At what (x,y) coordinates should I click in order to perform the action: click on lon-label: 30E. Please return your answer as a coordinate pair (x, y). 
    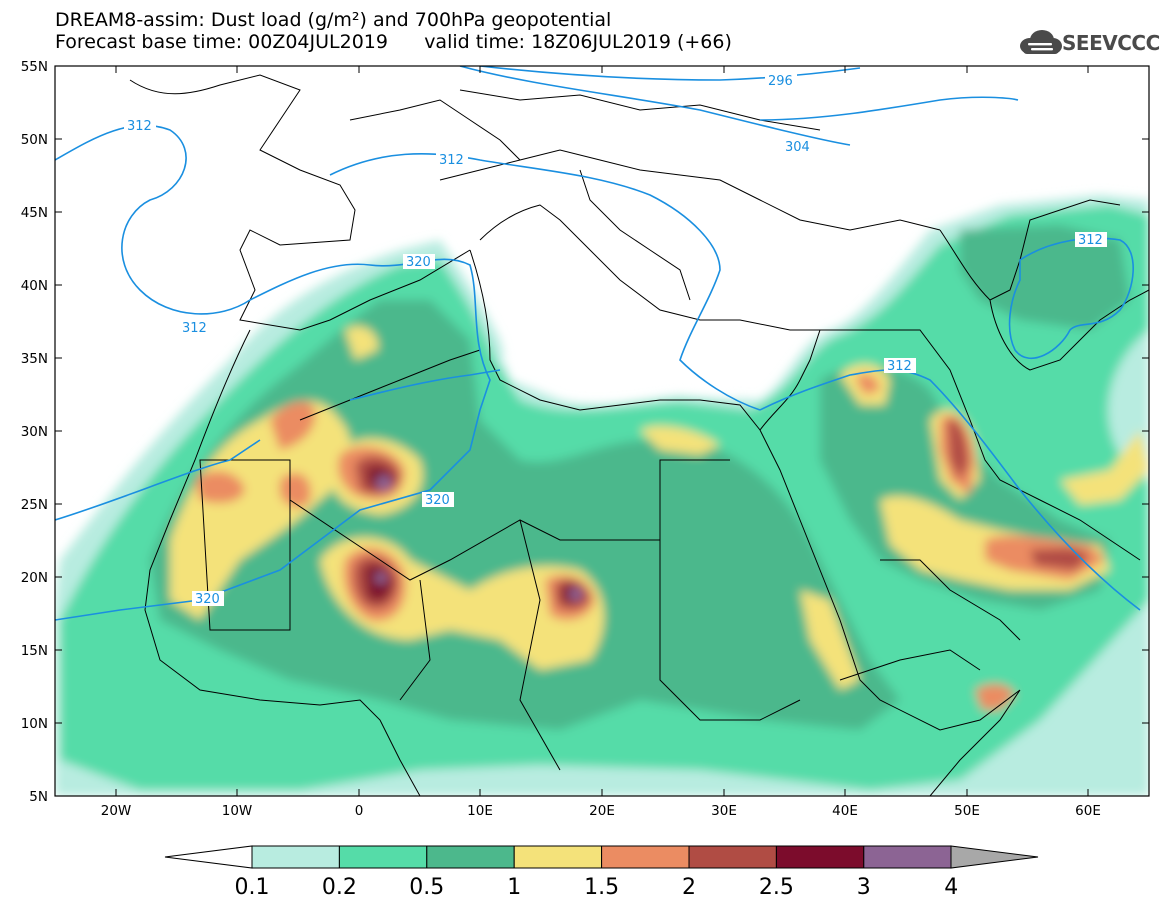
    Looking at the image, I should click on (724, 811).